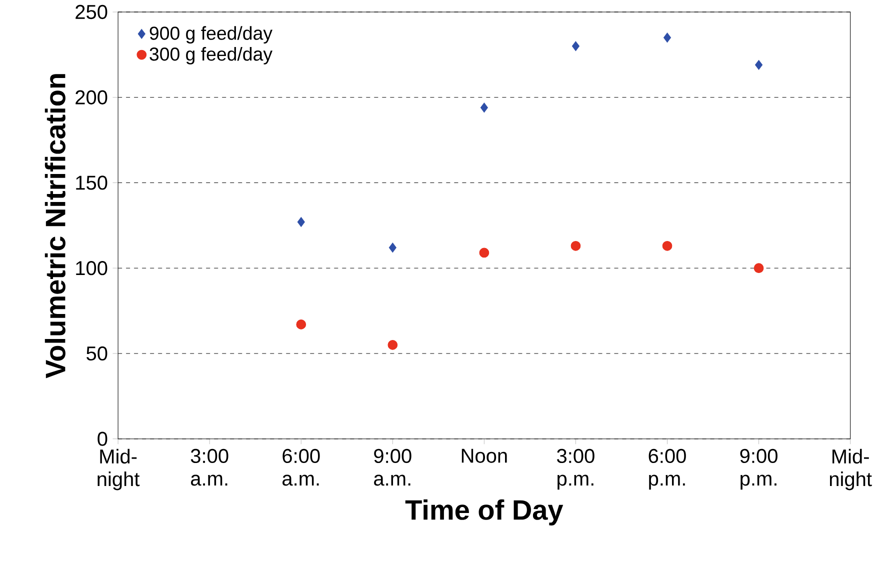  What do you see at coordinates (211, 56) in the screenshot?
I see `legend-label: 300 g feed/day` at bounding box center [211, 56].